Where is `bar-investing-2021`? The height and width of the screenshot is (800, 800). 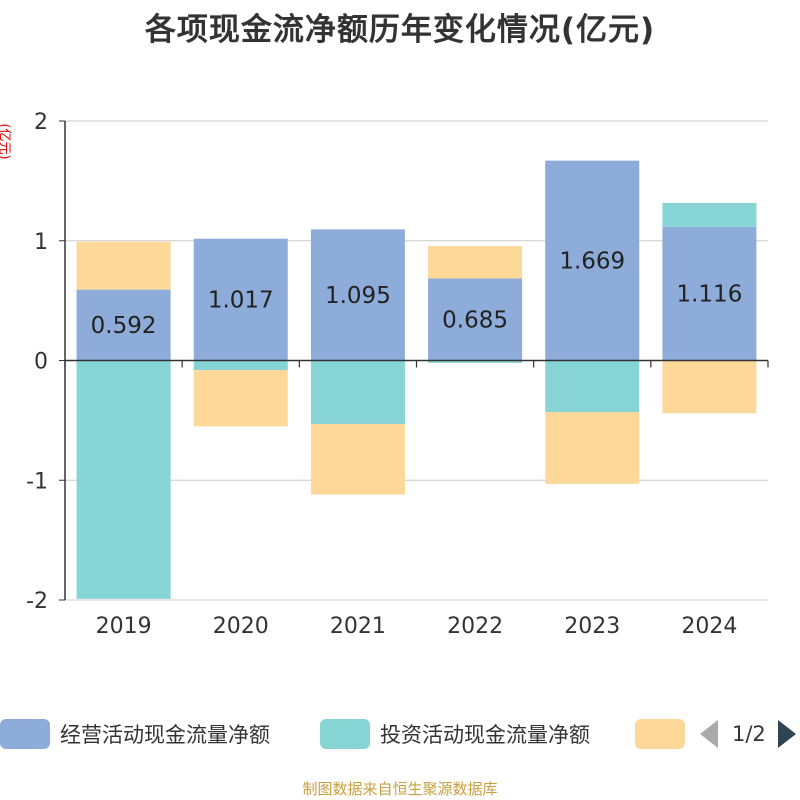
bar-investing-2021 is located at coordinates (357, 392).